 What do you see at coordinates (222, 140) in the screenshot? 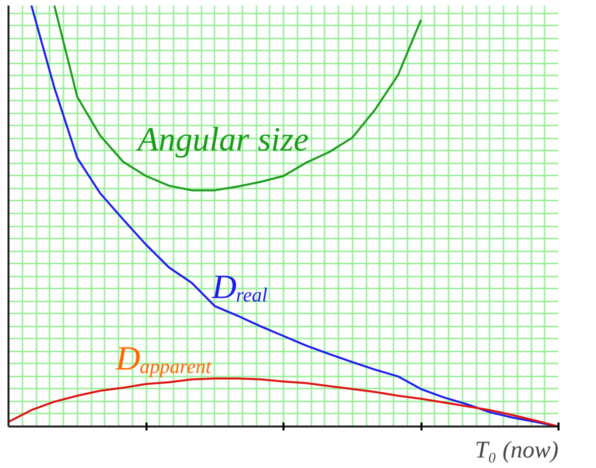
I see `series-label: Angular size` at bounding box center [222, 140].